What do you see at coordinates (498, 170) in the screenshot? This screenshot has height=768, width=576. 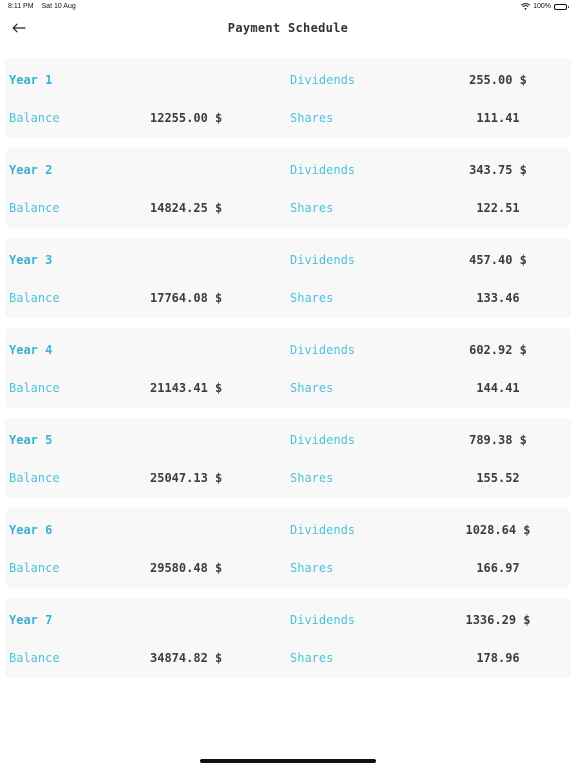 I see `dividends-value: 343.75 $` at bounding box center [498, 170].